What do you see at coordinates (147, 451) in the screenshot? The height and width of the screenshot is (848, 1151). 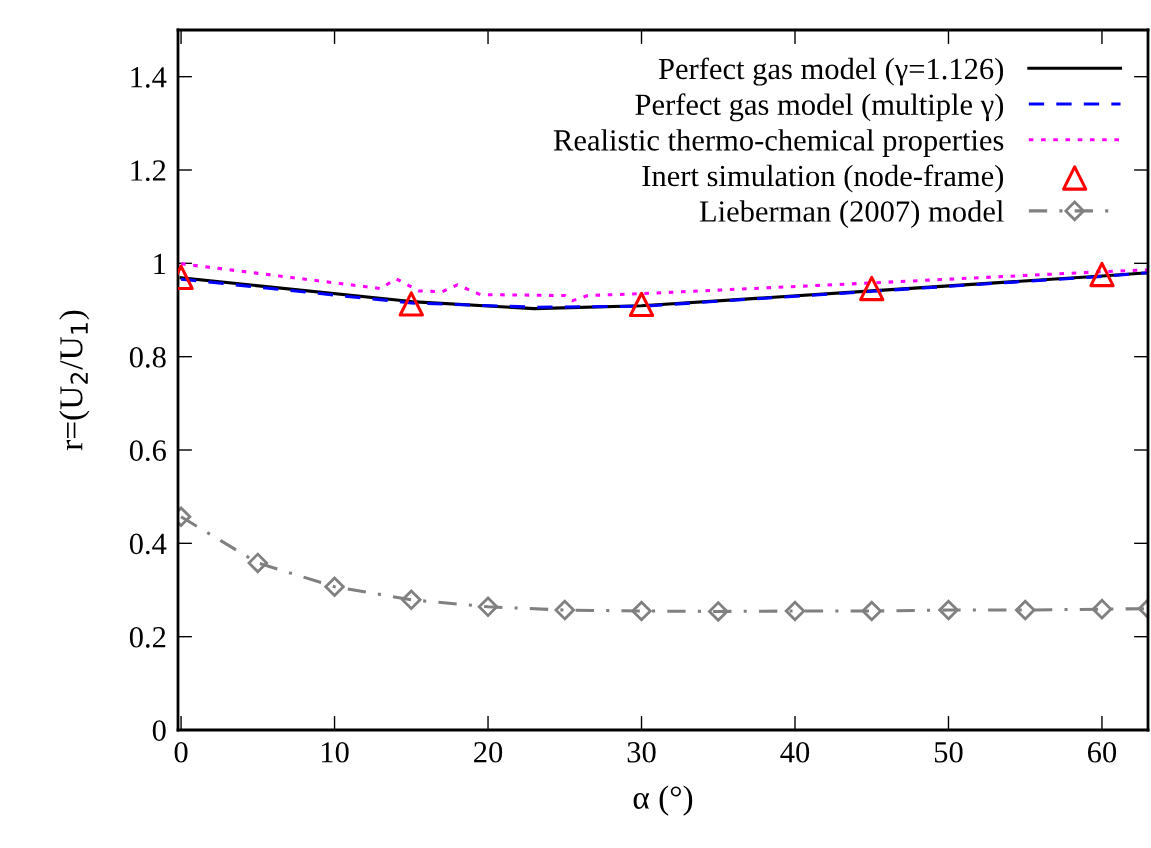 I see `y-tick-label: 0.6` at bounding box center [147, 451].